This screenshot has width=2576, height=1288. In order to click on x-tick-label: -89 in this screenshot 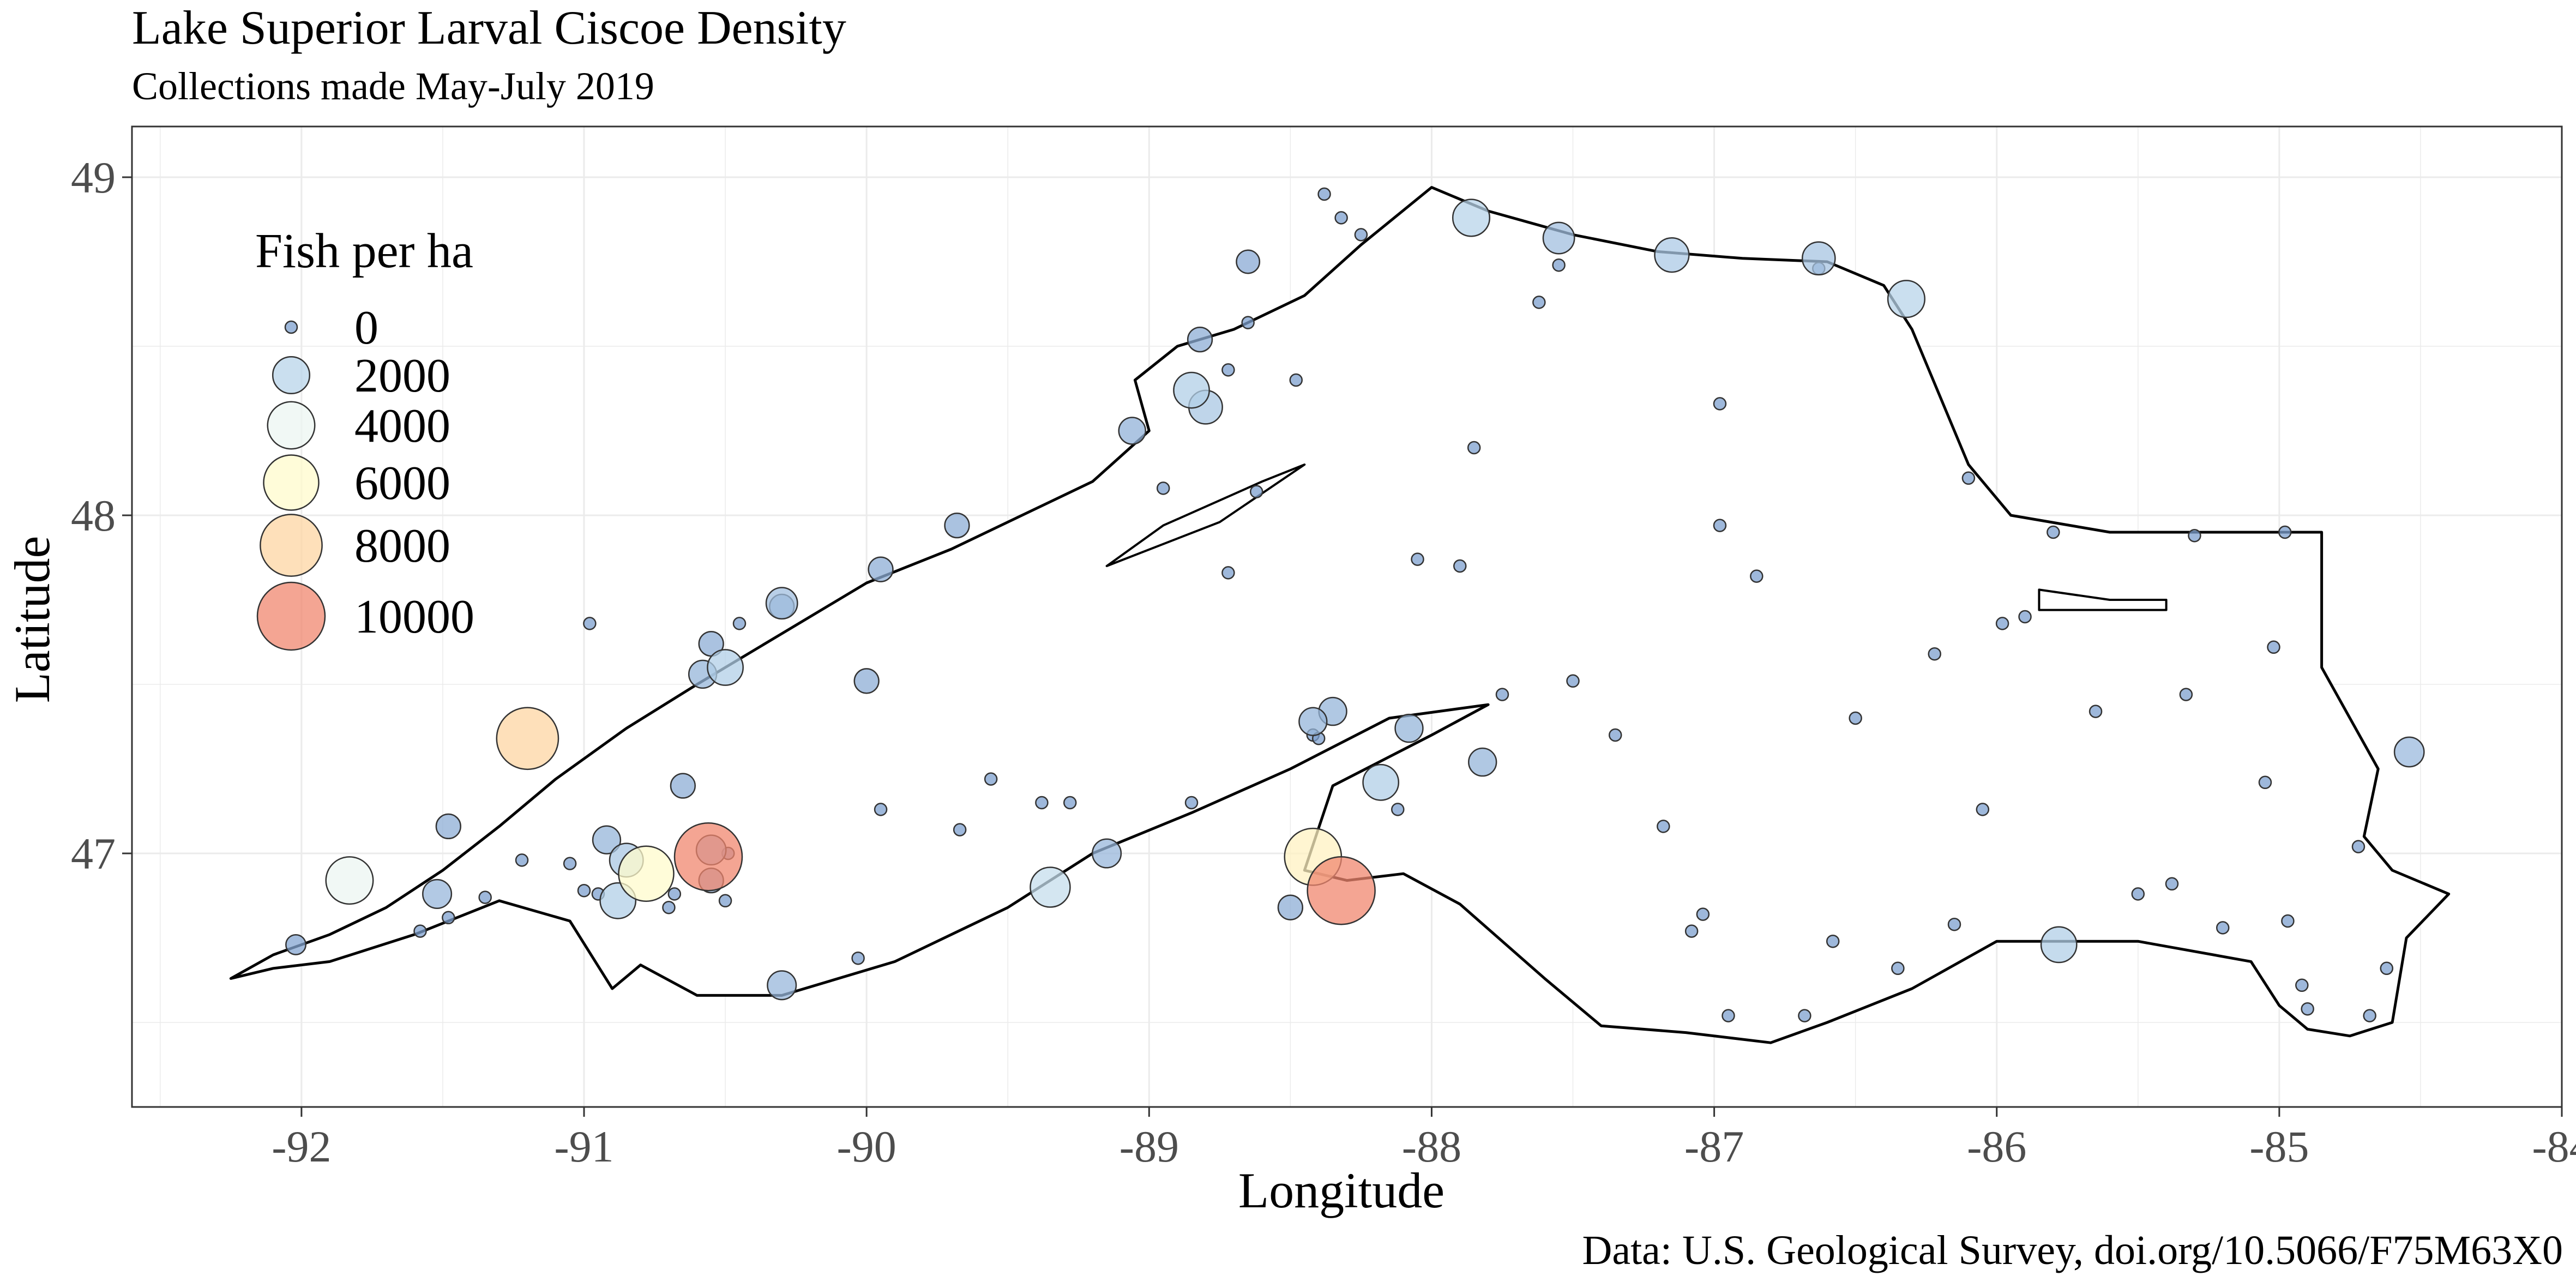, I will do `click(1149, 1146)`.